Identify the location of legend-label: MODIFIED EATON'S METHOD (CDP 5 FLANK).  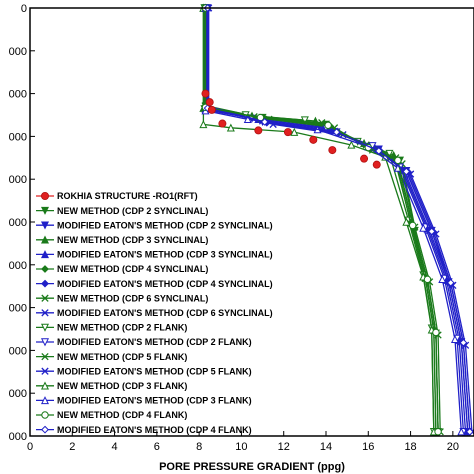
(154, 371).